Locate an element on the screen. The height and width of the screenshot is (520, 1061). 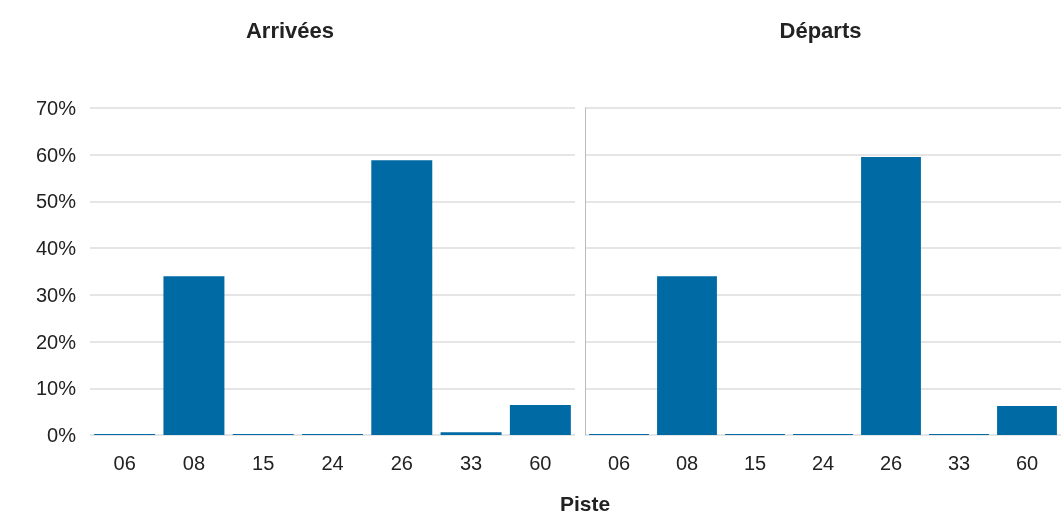
y-tick-label: 30% is located at coordinates (56, 294).